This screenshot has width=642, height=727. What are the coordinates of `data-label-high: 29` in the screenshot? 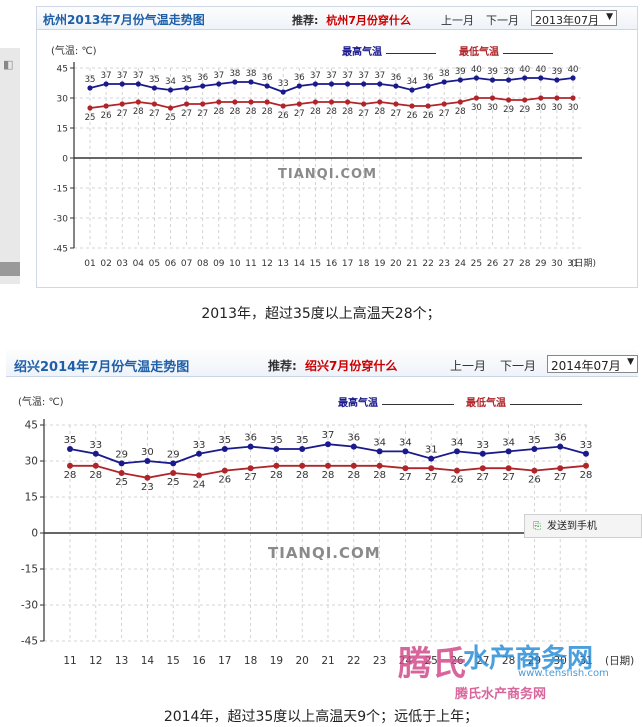 It's located at (173, 454).